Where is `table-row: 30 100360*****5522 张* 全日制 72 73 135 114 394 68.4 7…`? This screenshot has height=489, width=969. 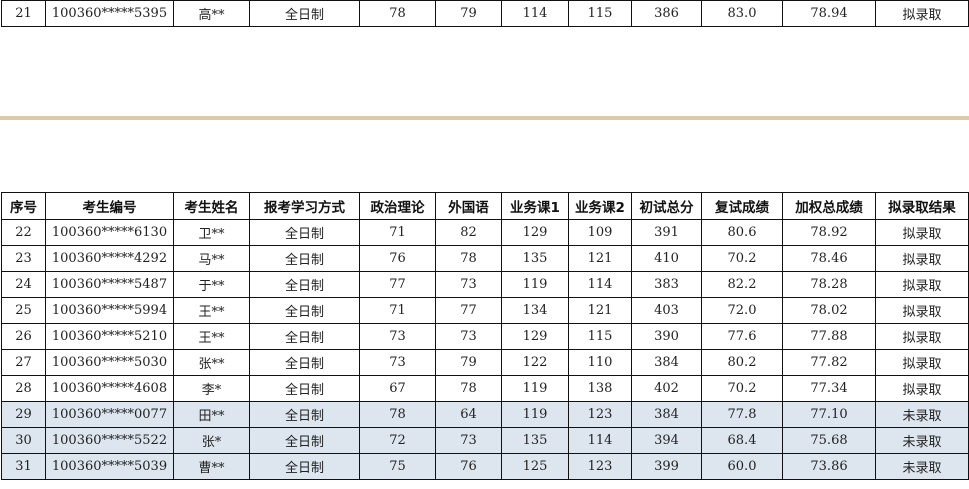
table-row: 30 100360*****5522 张* 全日制 72 73 135 114 394 68.4 7… is located at coordinates (485, 440).